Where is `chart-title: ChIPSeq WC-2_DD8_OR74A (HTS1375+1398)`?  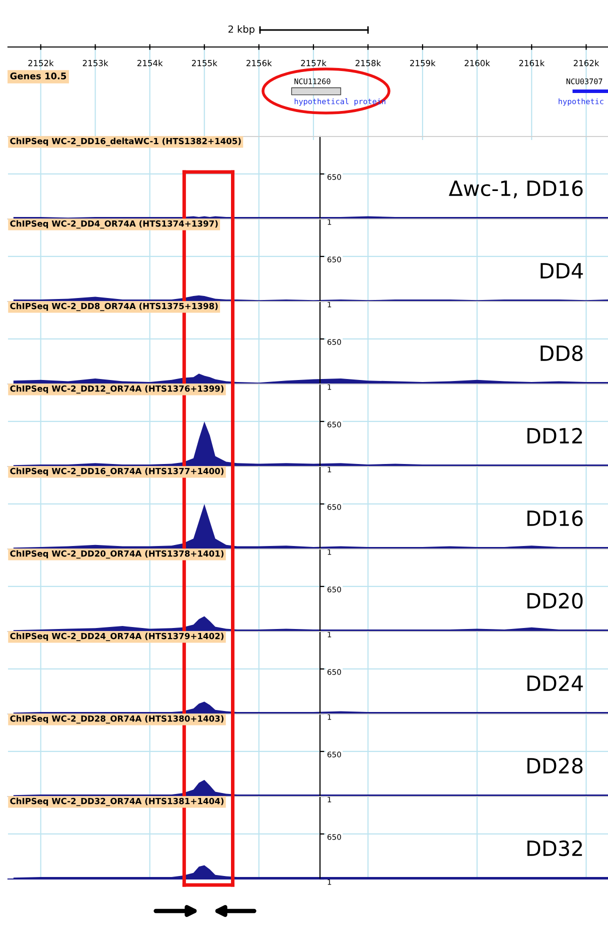 chart-title: ChIPSeq WC-2_DD8_OR74A (HTS1375+1398) is located at coordinates (114, 307).